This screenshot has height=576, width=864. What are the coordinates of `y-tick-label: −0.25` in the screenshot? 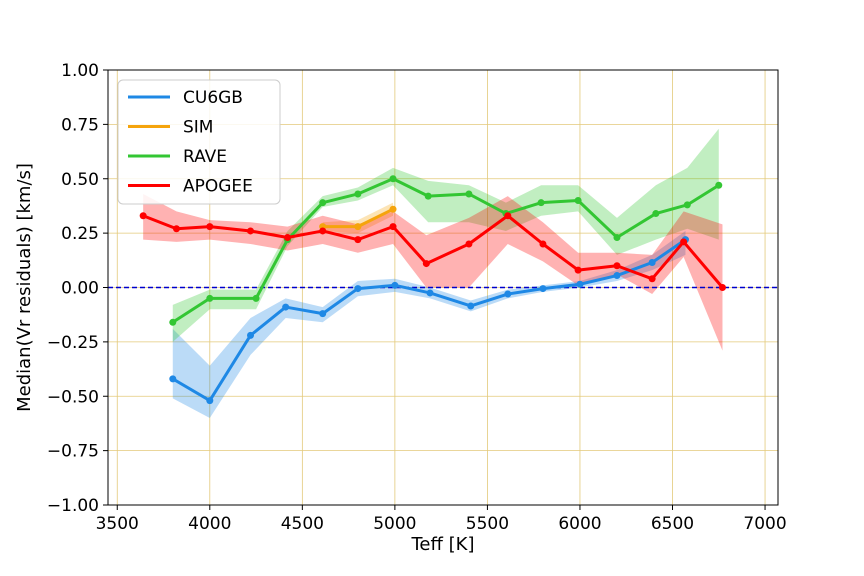 It's located at (73, 343).